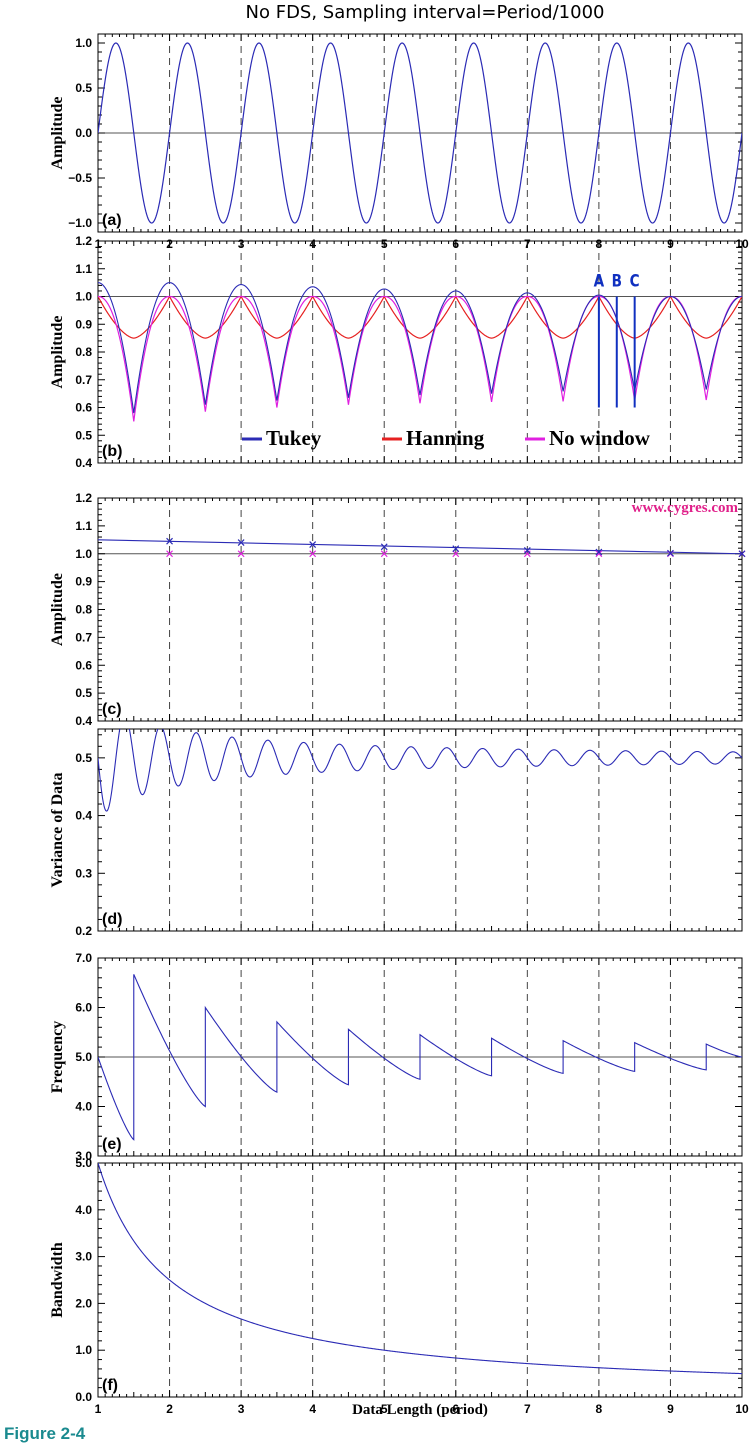  I want to click on y-tick-label: 6.0, so click(83, 1008).